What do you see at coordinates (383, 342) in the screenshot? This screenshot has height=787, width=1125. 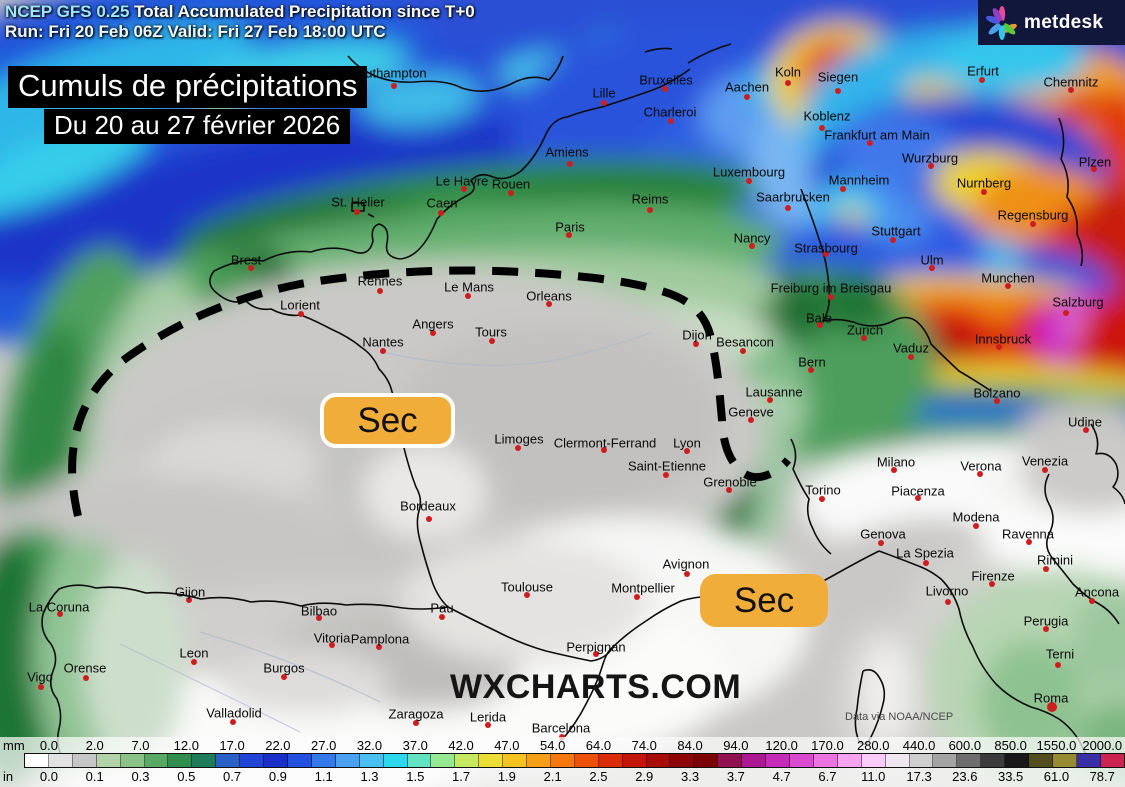 I see `city-label: Nantes` at bounding box center [383, 342].